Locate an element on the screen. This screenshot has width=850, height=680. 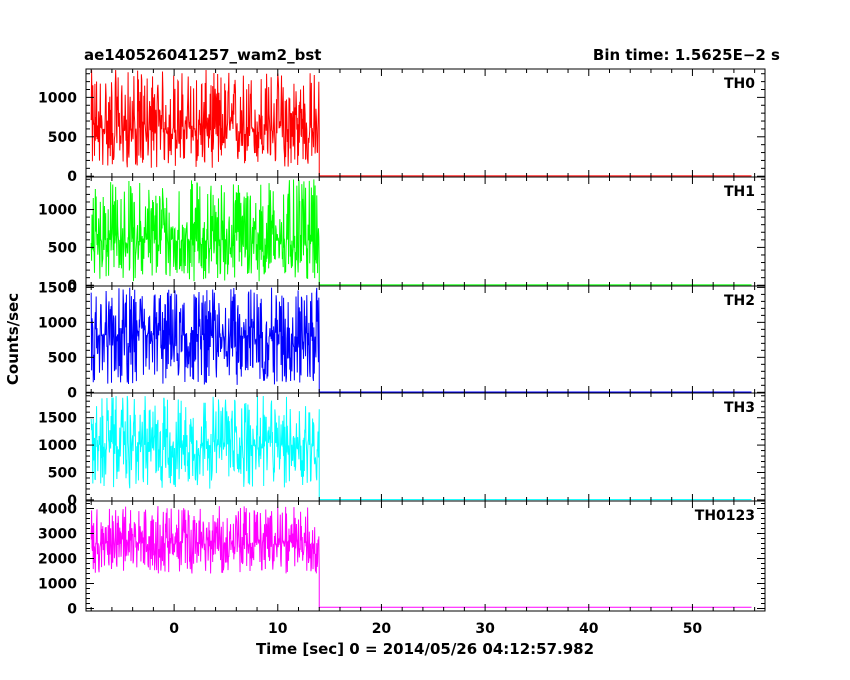
x-tick-label: 50 is located at coordinates (693, 629).